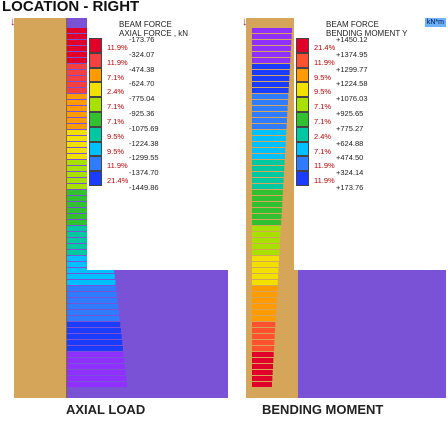 Image resolution: width=448 pixels, height=424 pixels. I want to click on legend-value: -1299.55, so click(144, 158).